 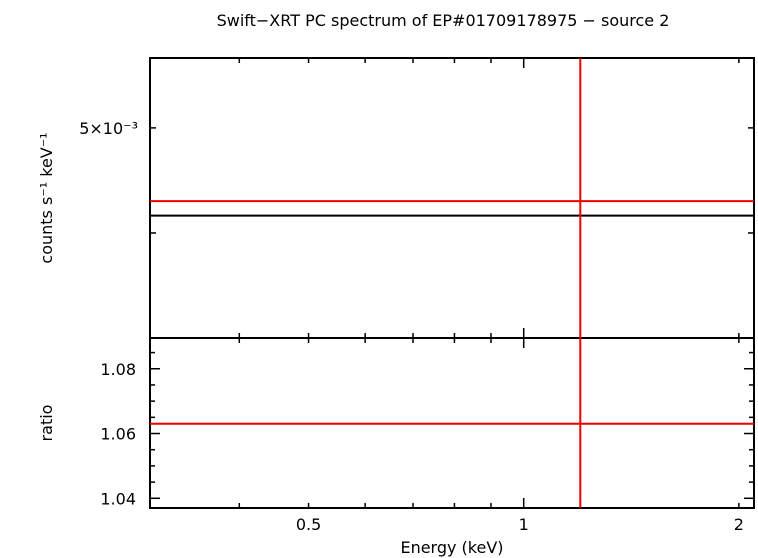 I want to click on x-tick-label-2: 2, so click(x=739, y=524).